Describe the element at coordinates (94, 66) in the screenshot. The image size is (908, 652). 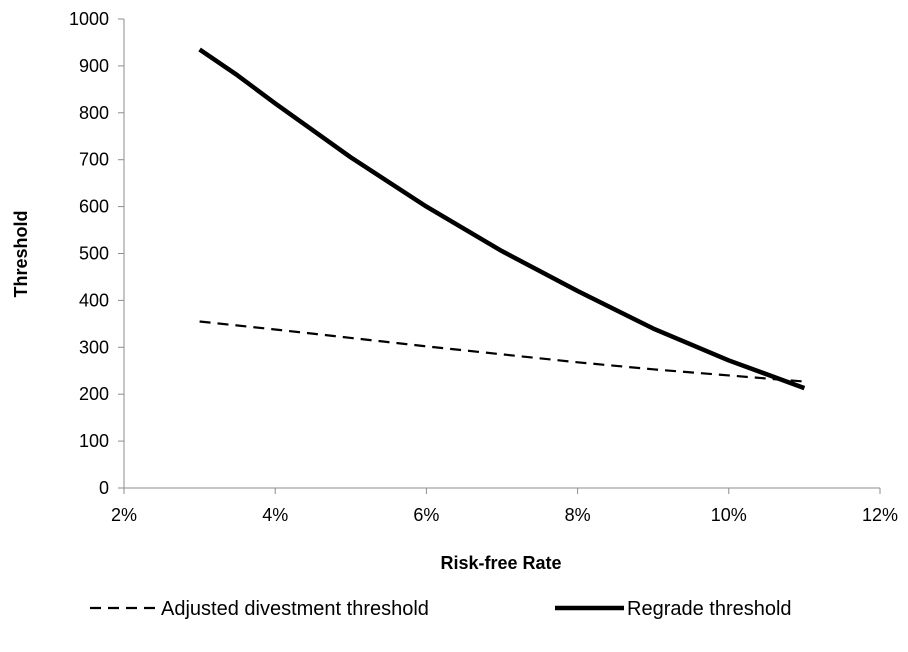
I see `y-tick-label-9: 900` at that location.